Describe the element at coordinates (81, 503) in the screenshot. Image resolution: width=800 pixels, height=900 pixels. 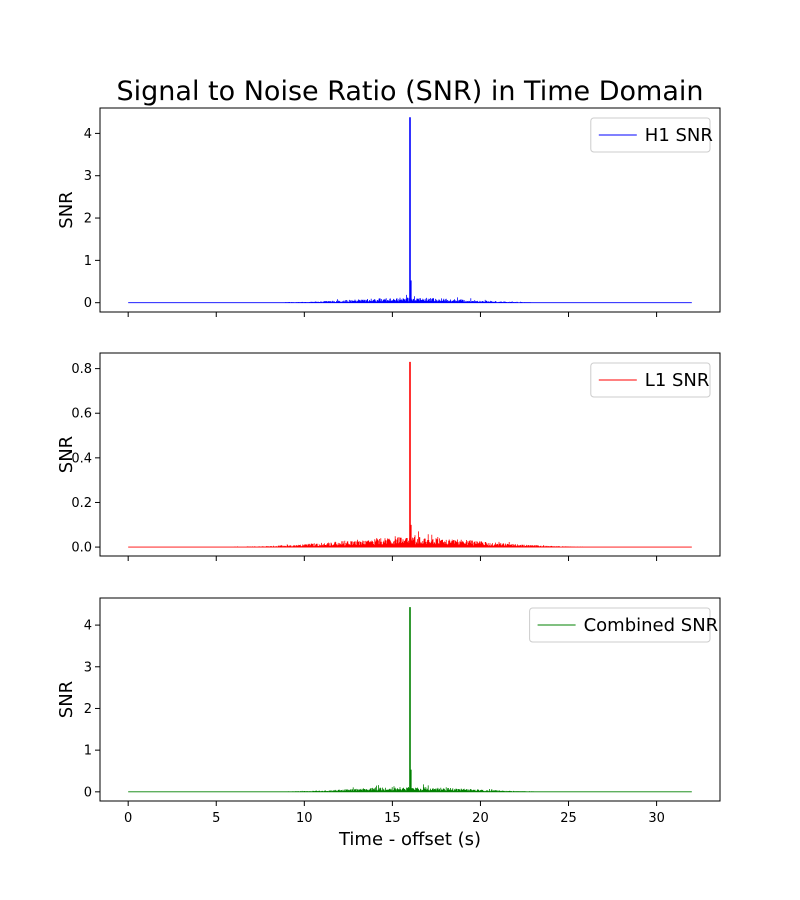
I see `y-tick-label: 0.2` at that location.